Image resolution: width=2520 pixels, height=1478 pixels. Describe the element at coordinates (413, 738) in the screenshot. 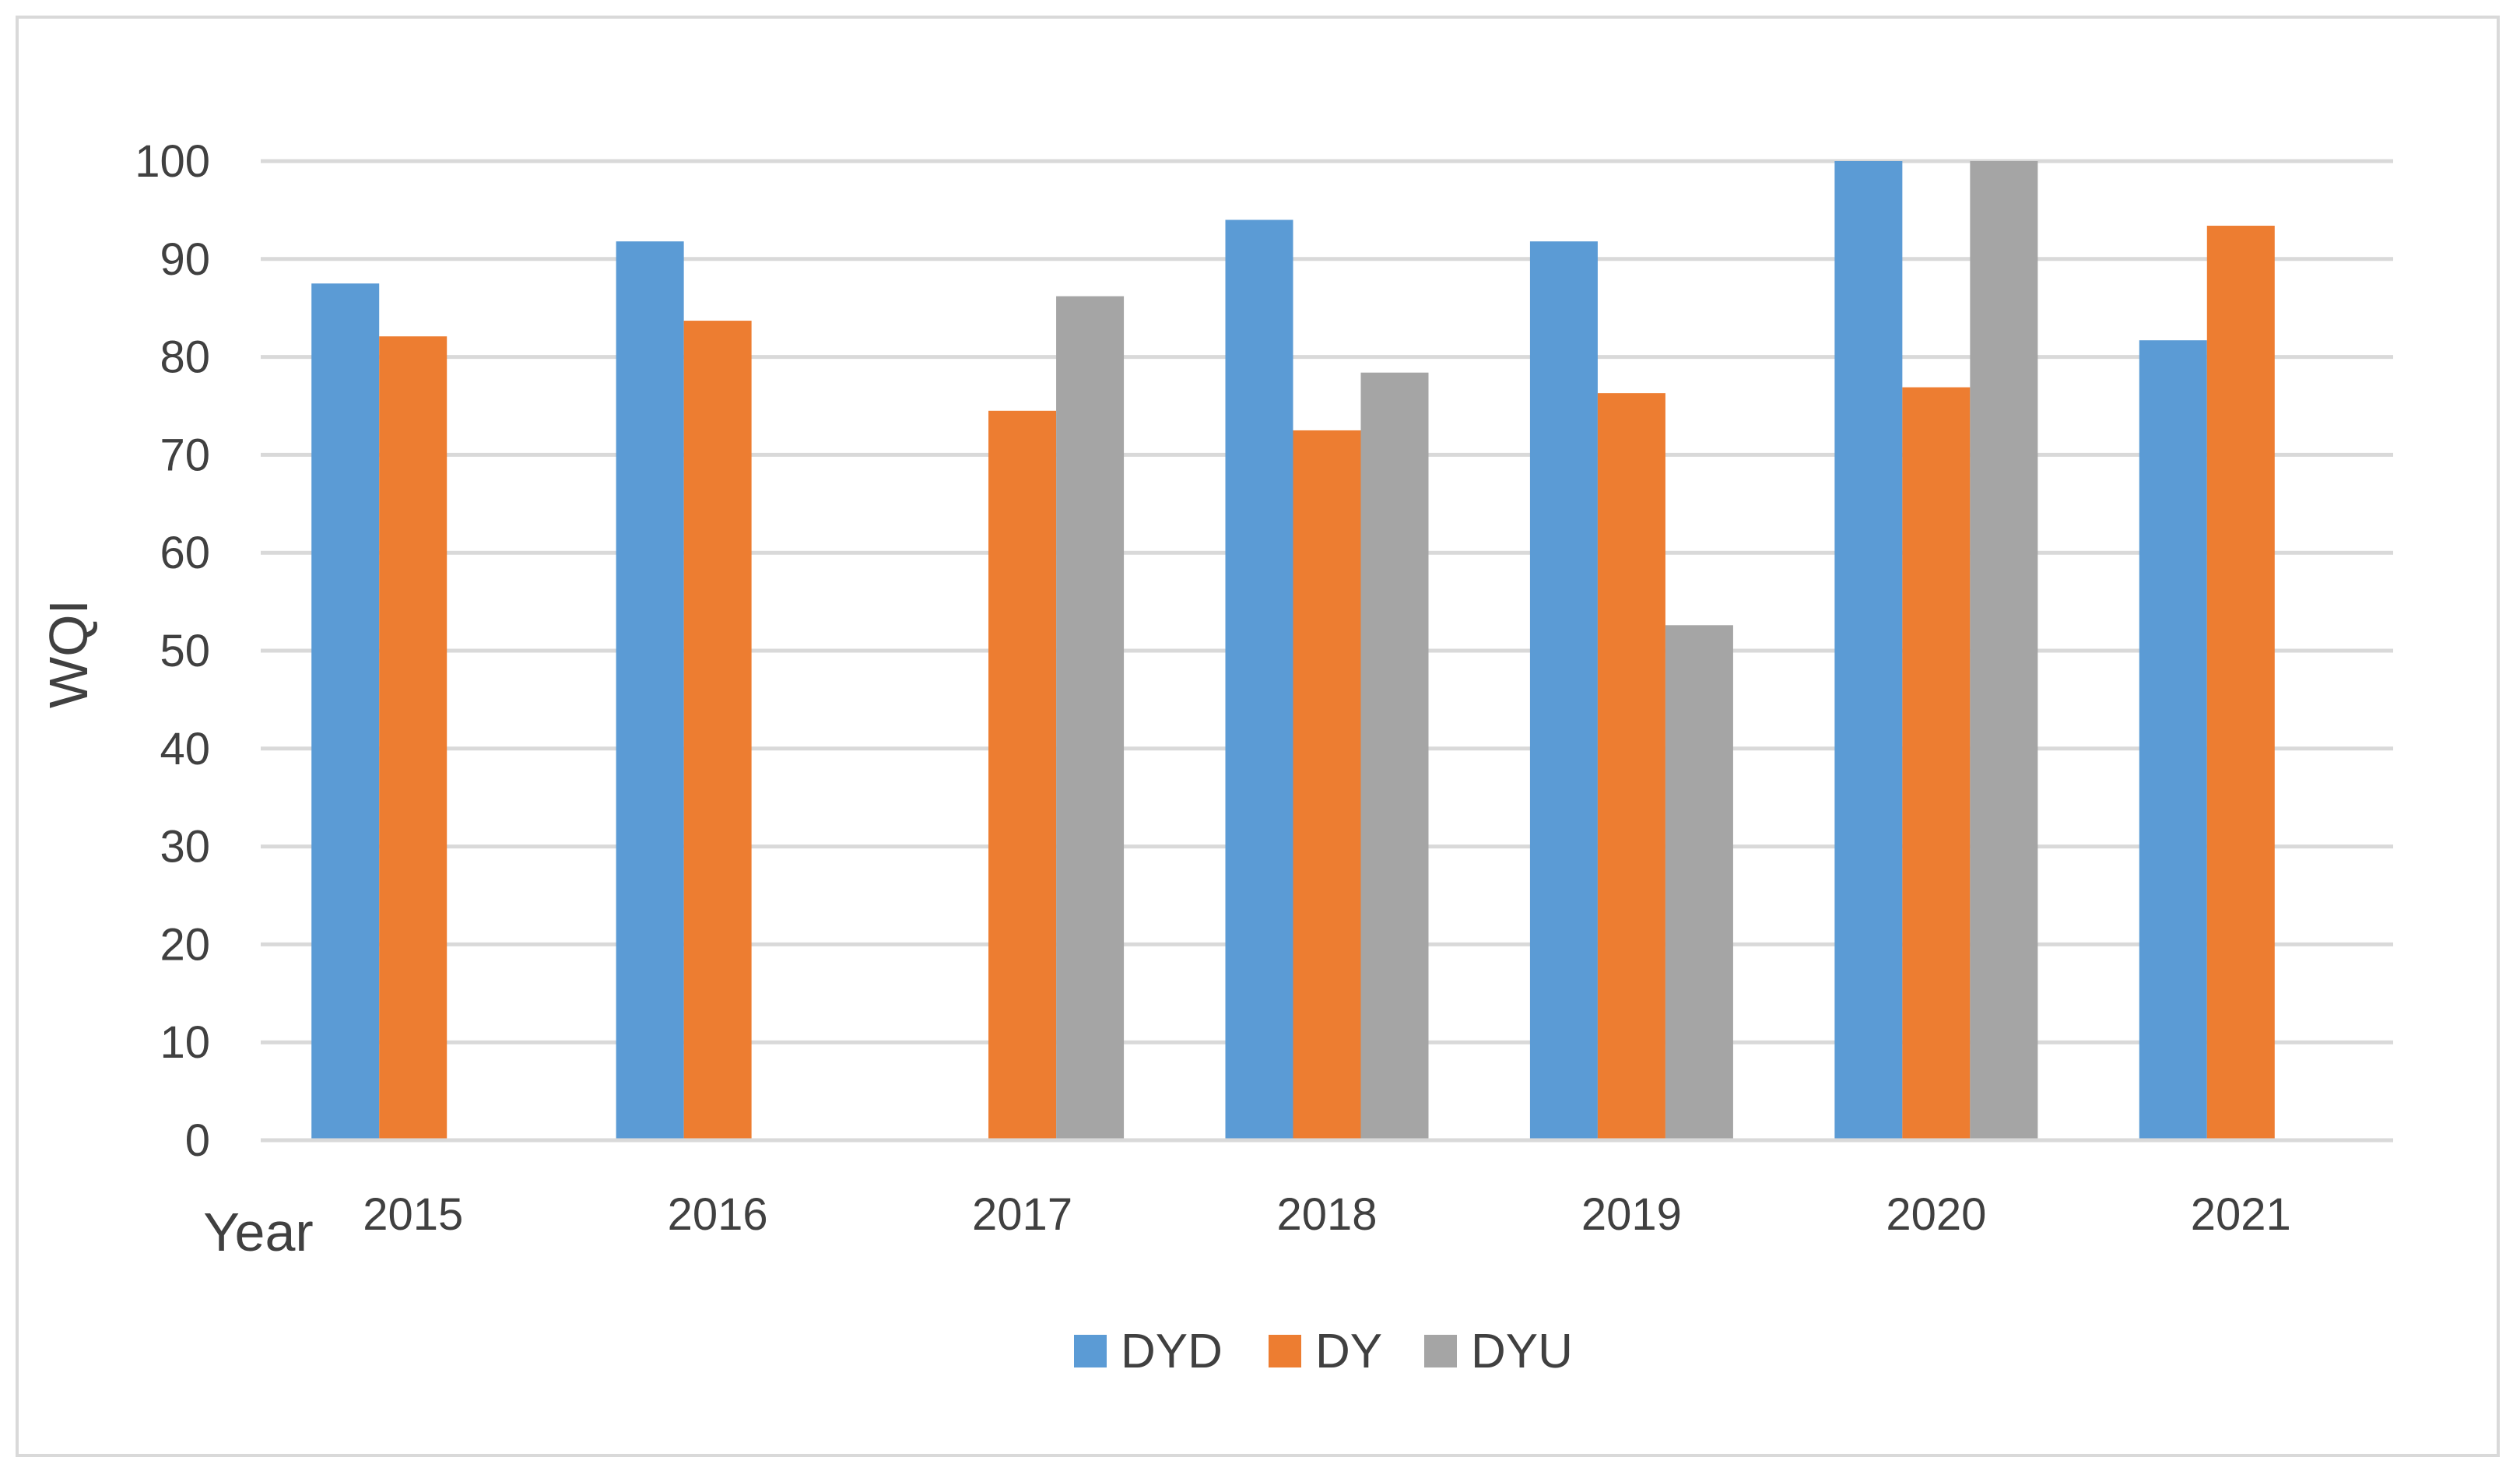

I see `bar-dy-2015` at that location.